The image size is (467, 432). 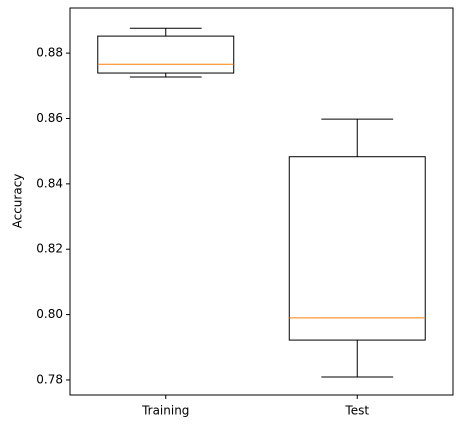 What do you see at coordinates (18, 201) in the screenshot?
I see `y-axis-label: Accuracy` at bounding box center [18, 201].